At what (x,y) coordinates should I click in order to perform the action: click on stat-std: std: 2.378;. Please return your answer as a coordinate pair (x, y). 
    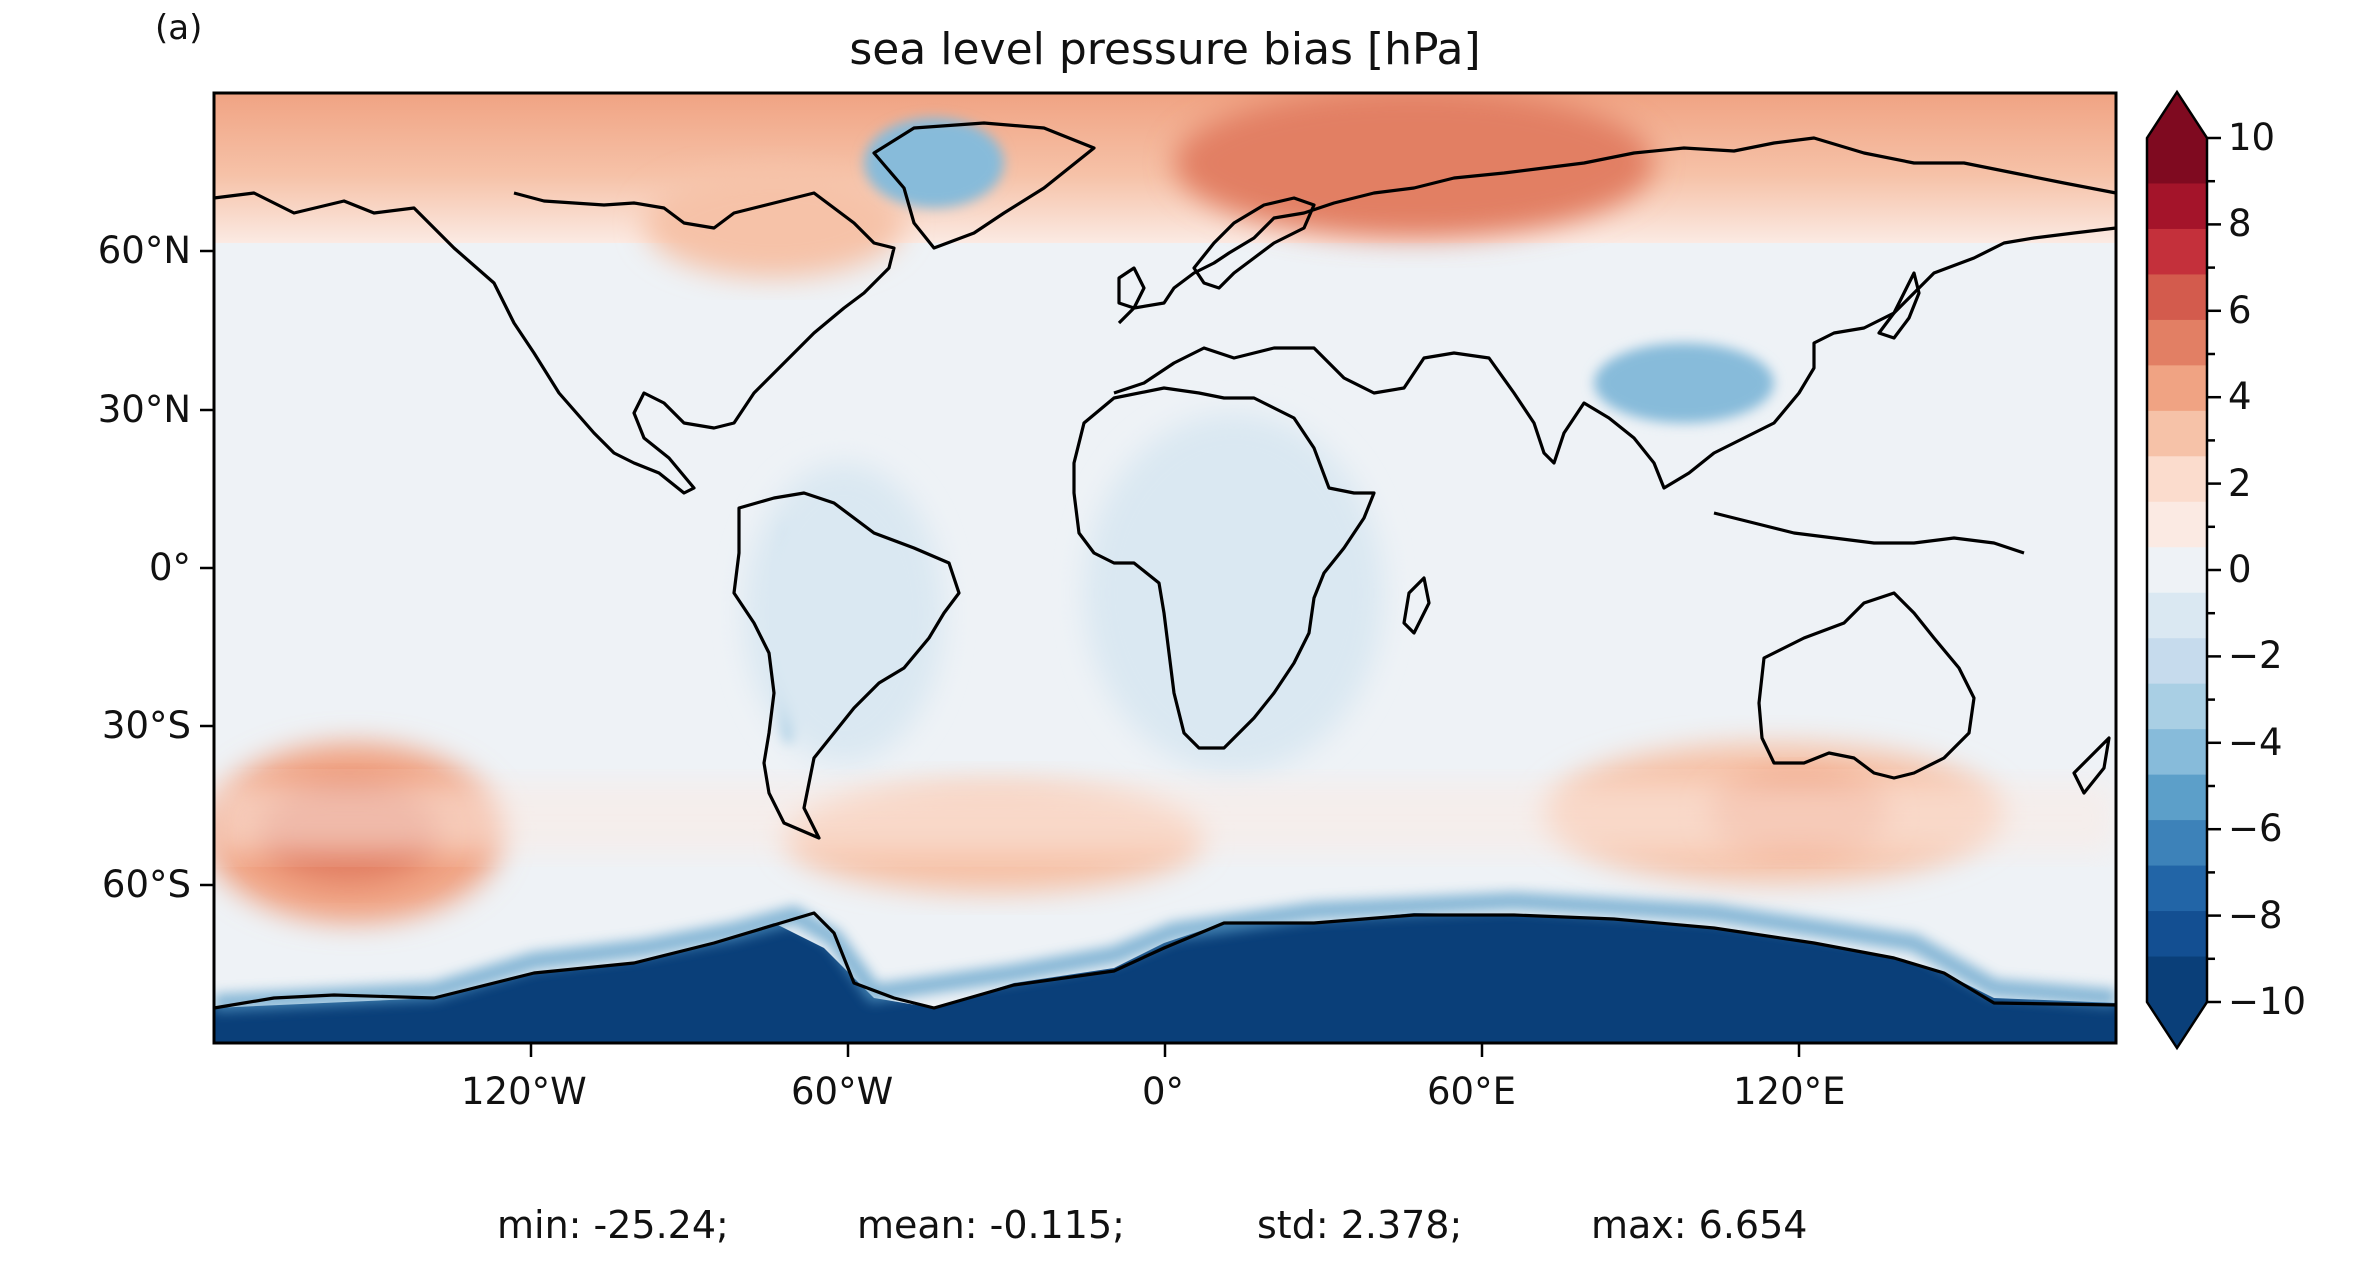
    Looking at the image, I should click on (1360, 1225).